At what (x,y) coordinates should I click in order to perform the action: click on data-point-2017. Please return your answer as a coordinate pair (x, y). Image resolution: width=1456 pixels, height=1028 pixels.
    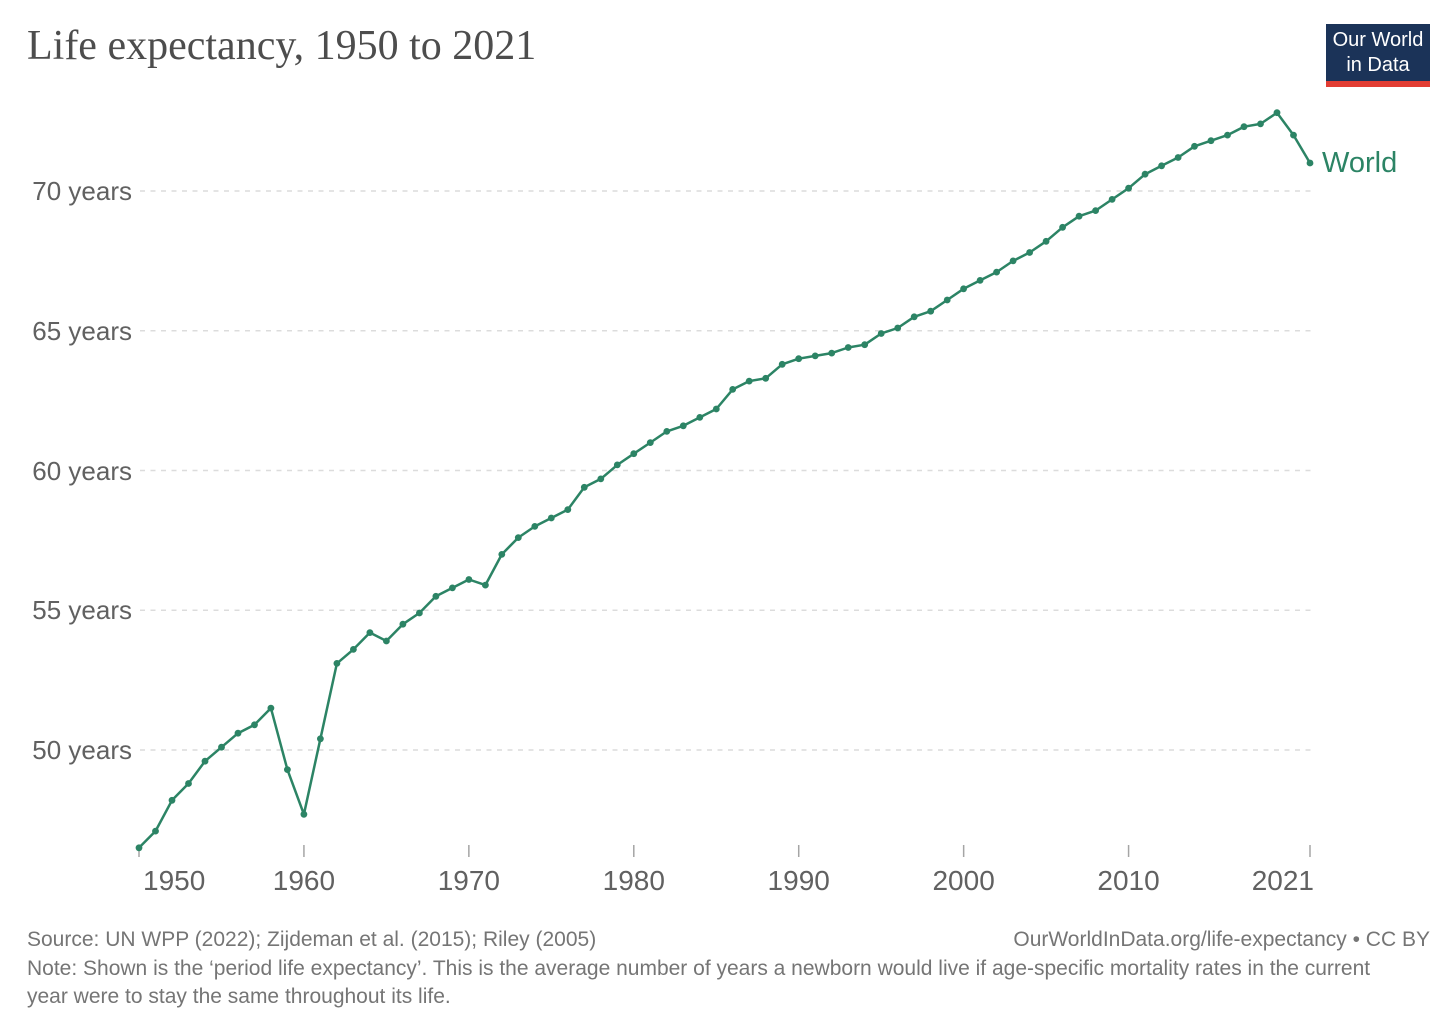
    Looking at the image, I should click on (1244, 127).